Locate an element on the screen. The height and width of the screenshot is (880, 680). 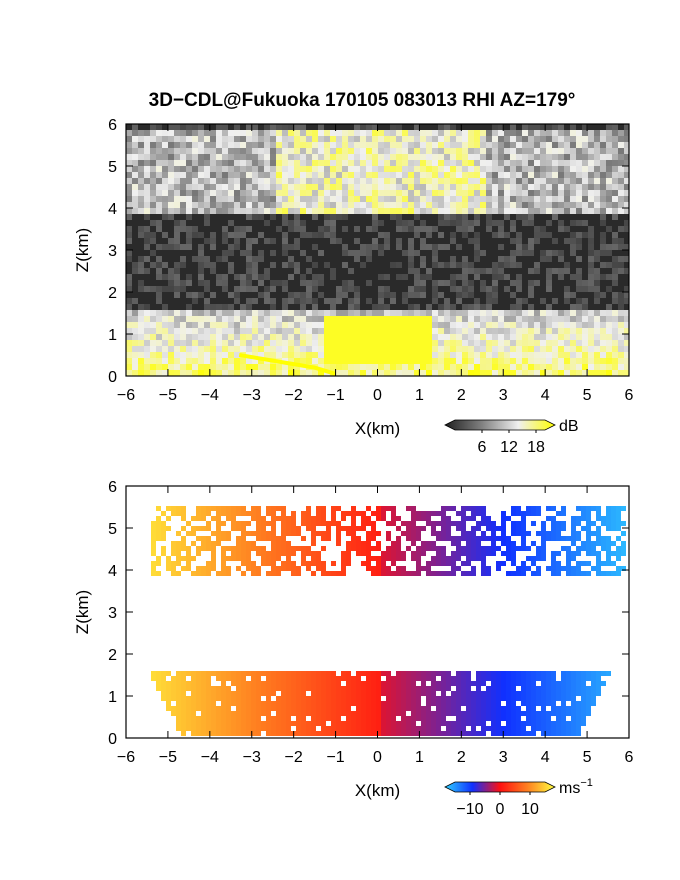
colorbar-tick-label: 18 is located at coordinates (536, 447).